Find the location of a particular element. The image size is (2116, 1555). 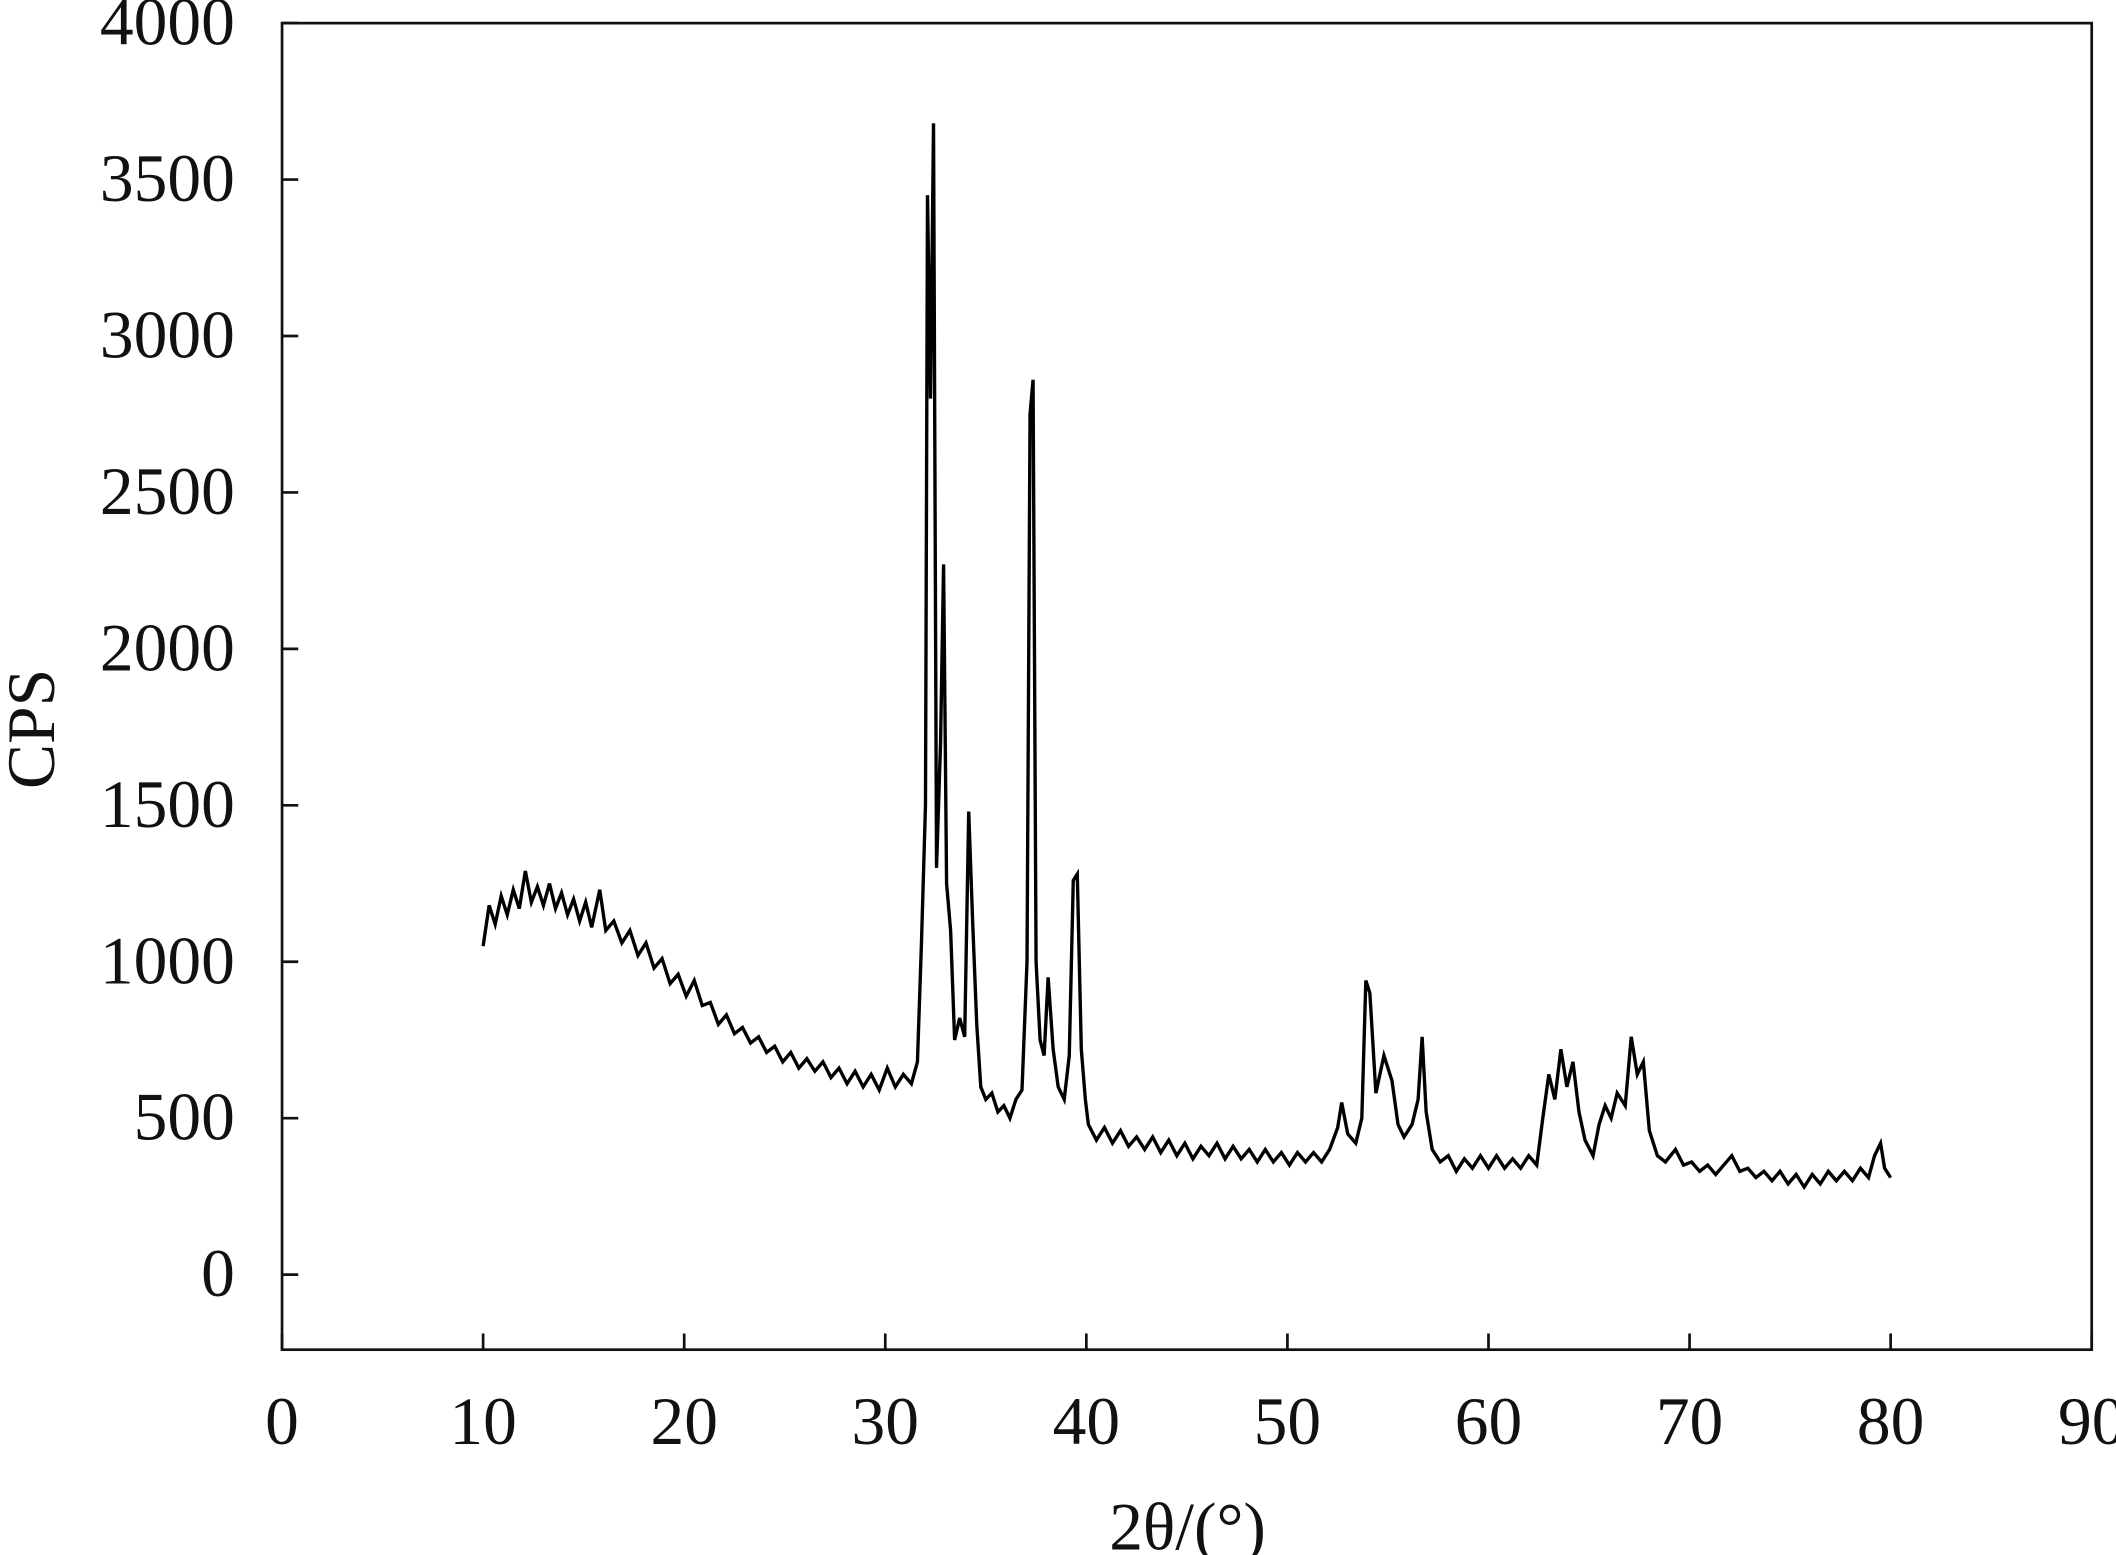

y-tick-label: 3500 is located at coordinates (167, 178).